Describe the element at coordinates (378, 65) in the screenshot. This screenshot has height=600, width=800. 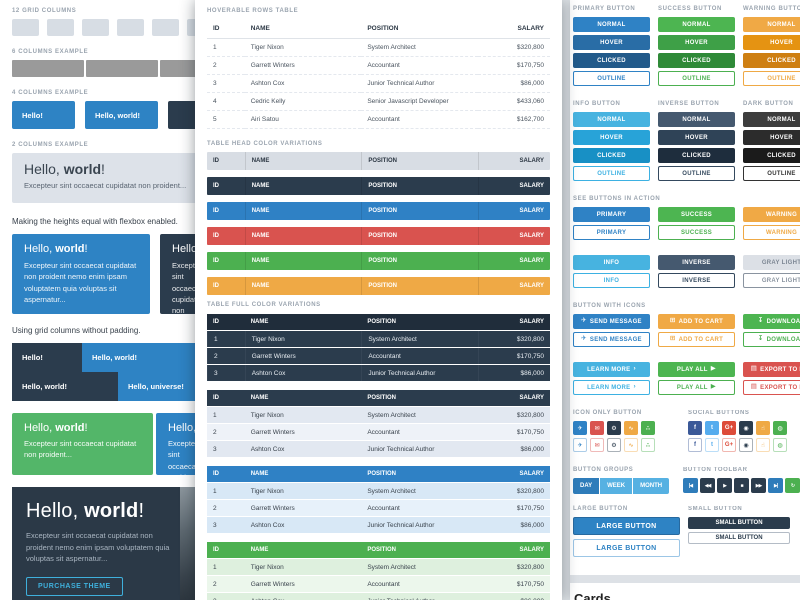
I see `table-row: 2 Garrett Winters Accountant $170,750` at that location.